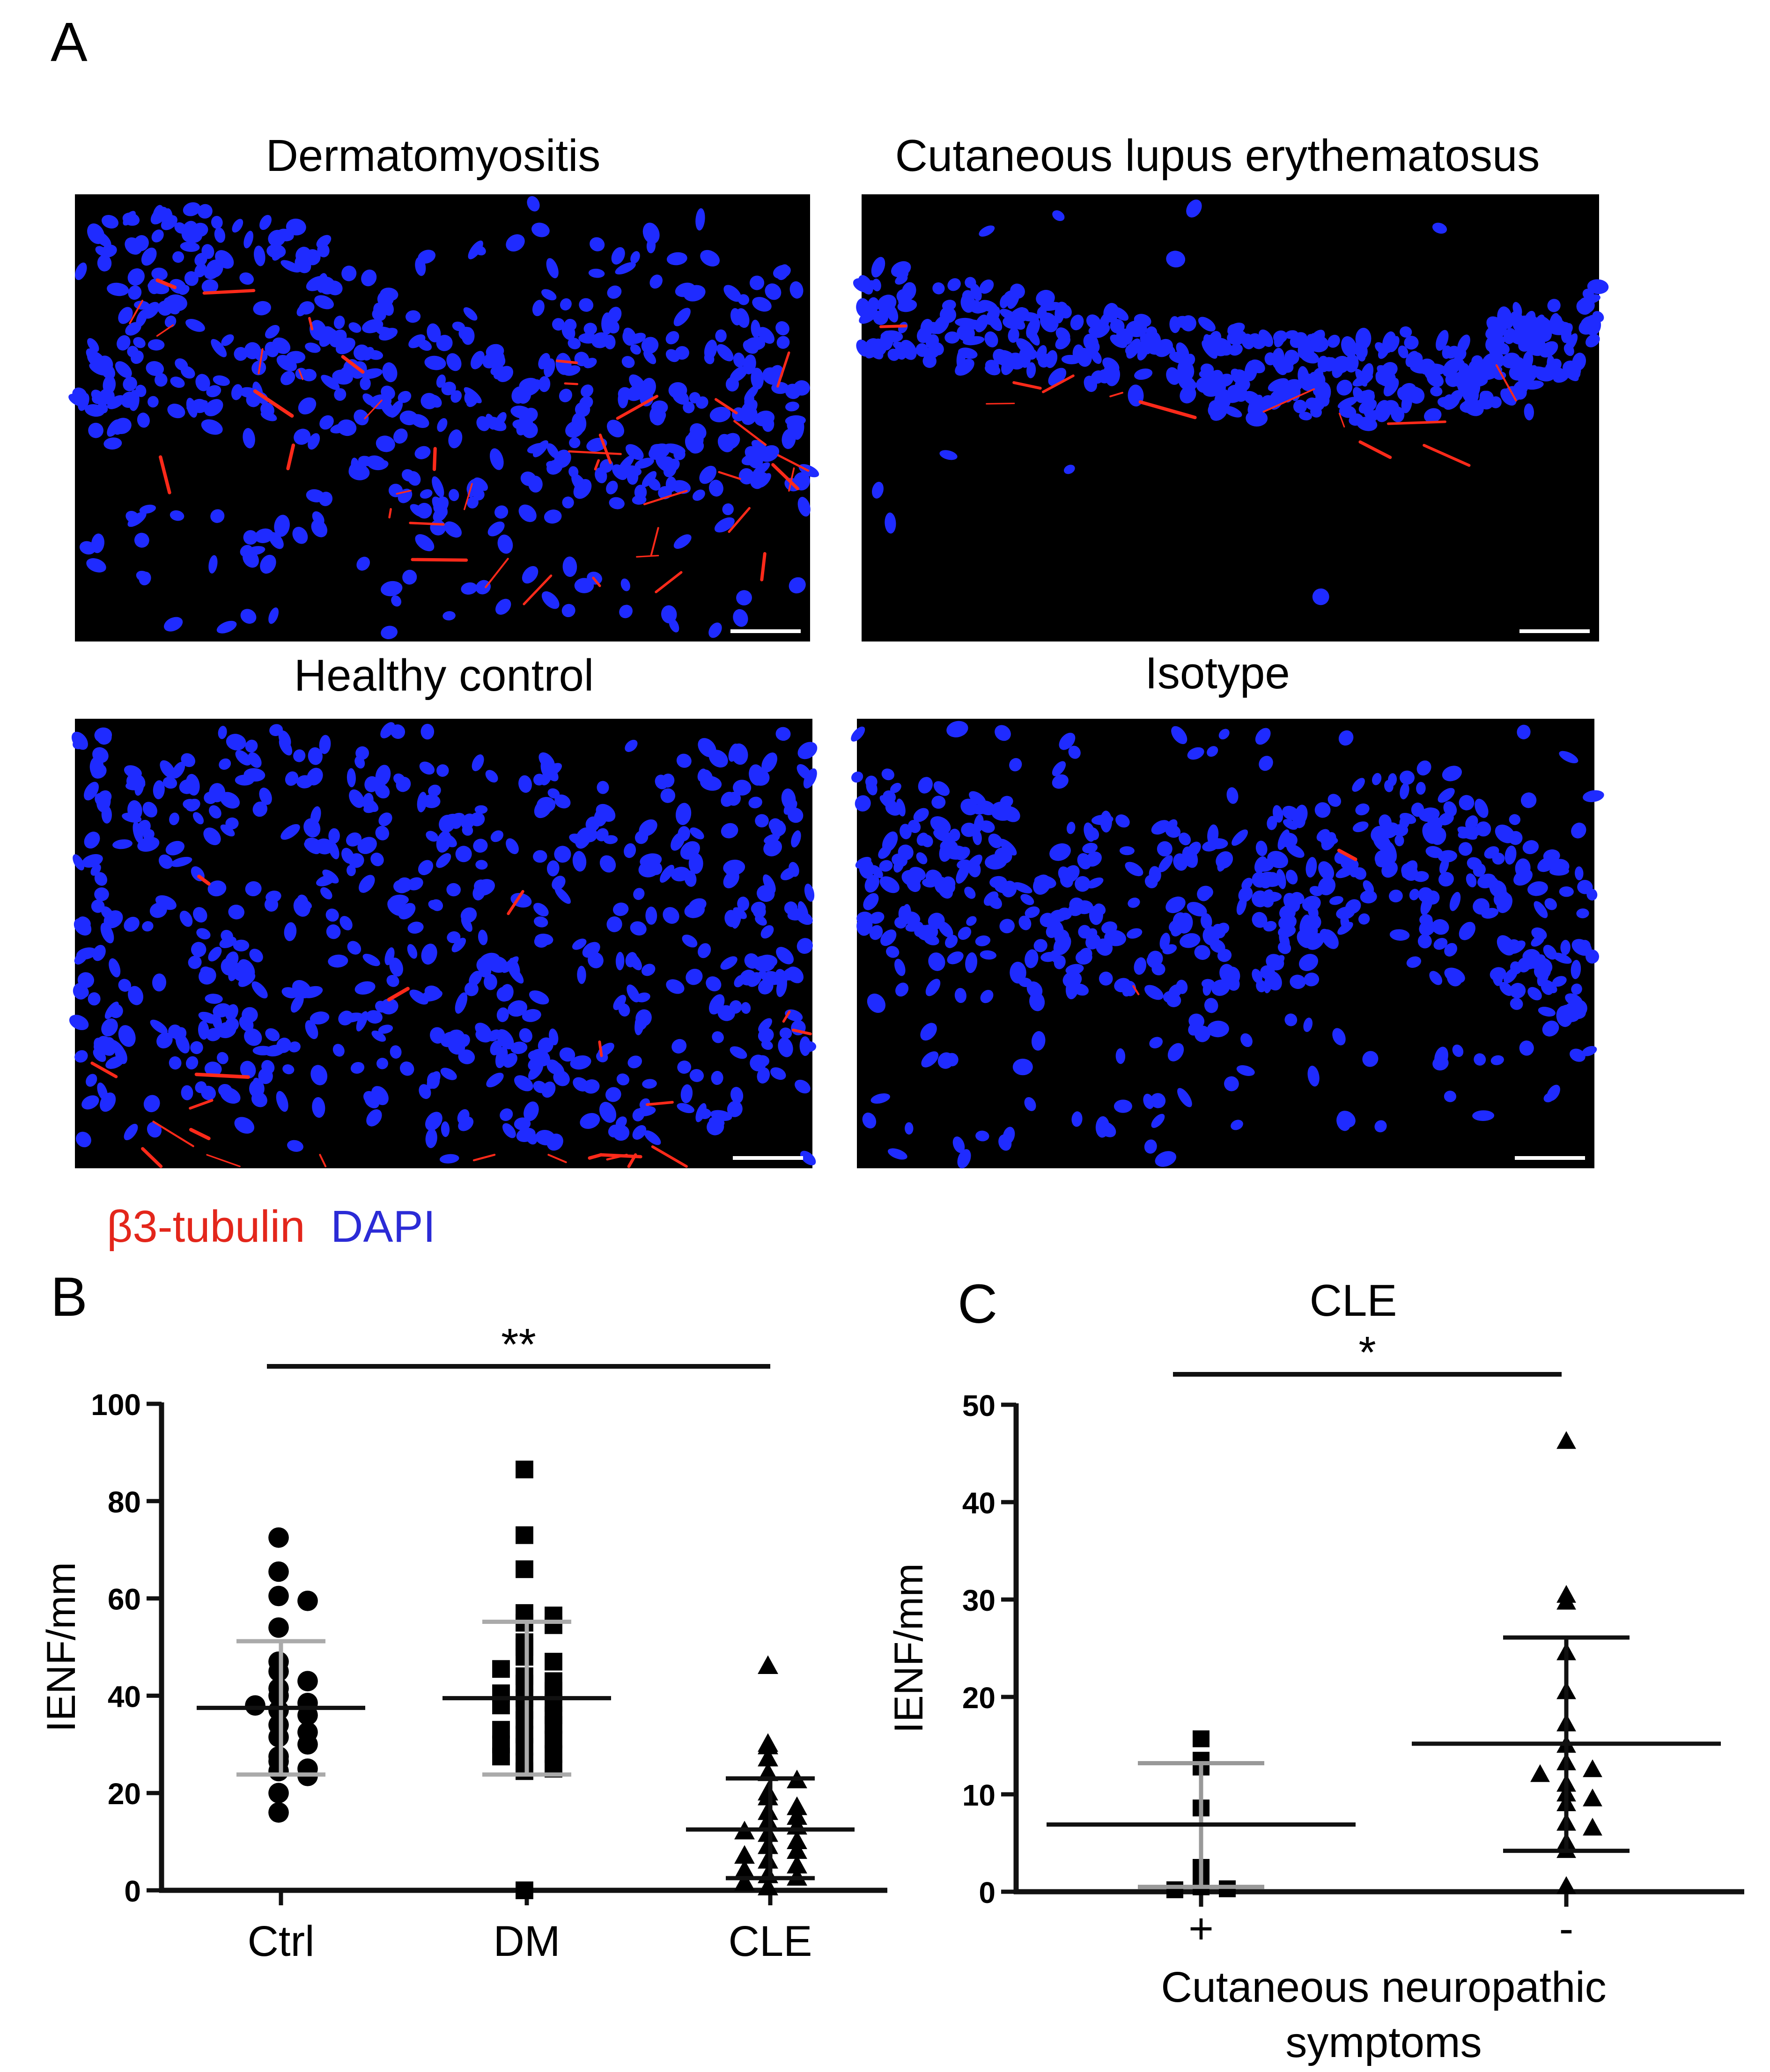 Image resolution: width=1770 pixels, height=2072 pixels. I want to click on micrograph-healthy, so click(444, 943).